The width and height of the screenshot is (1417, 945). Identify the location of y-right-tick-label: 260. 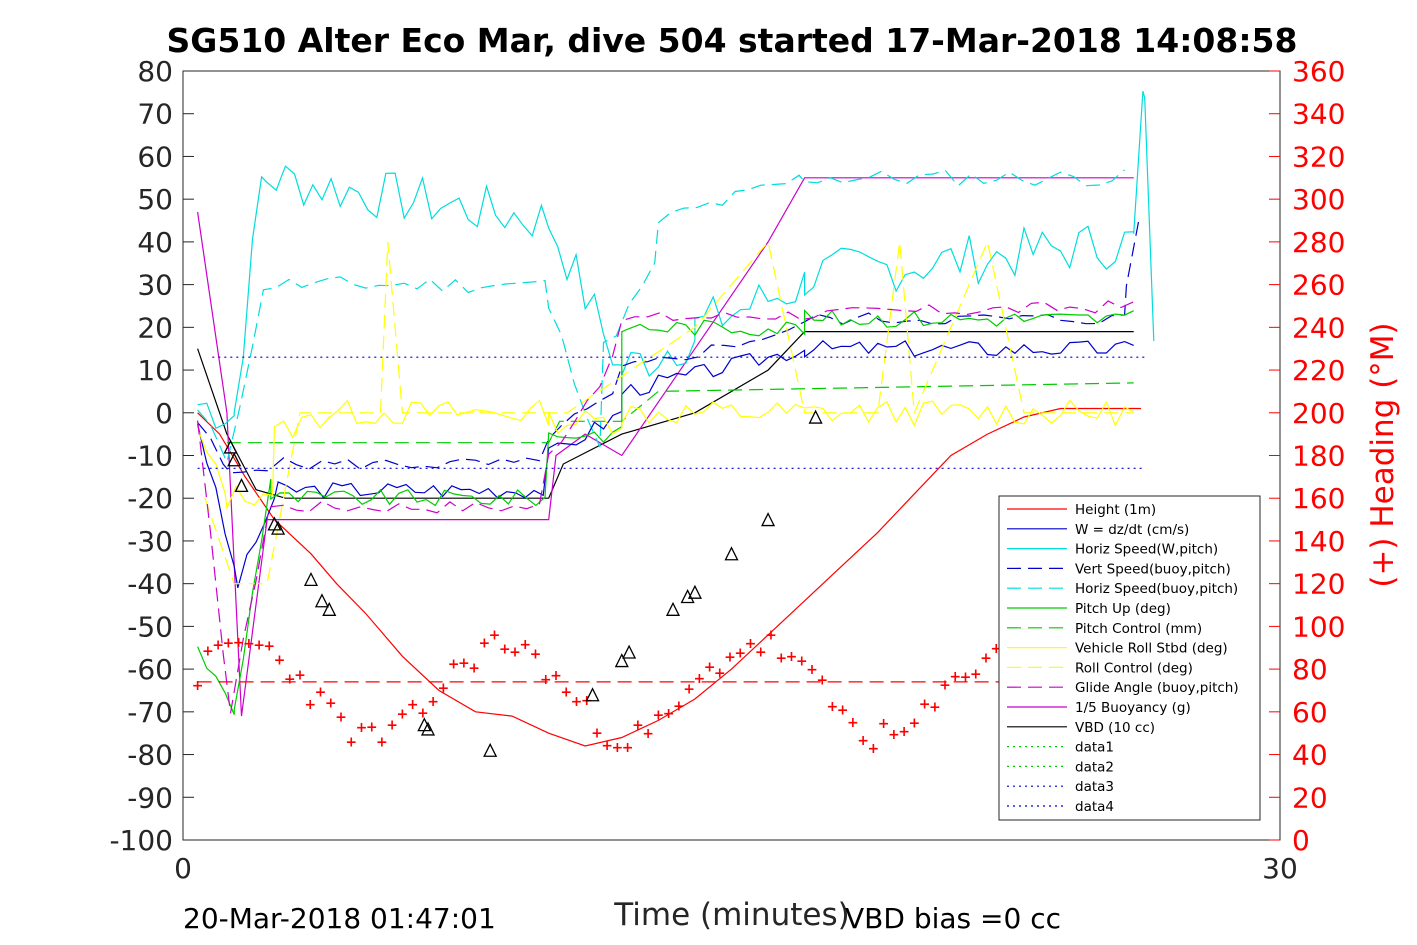
(1318, 285).